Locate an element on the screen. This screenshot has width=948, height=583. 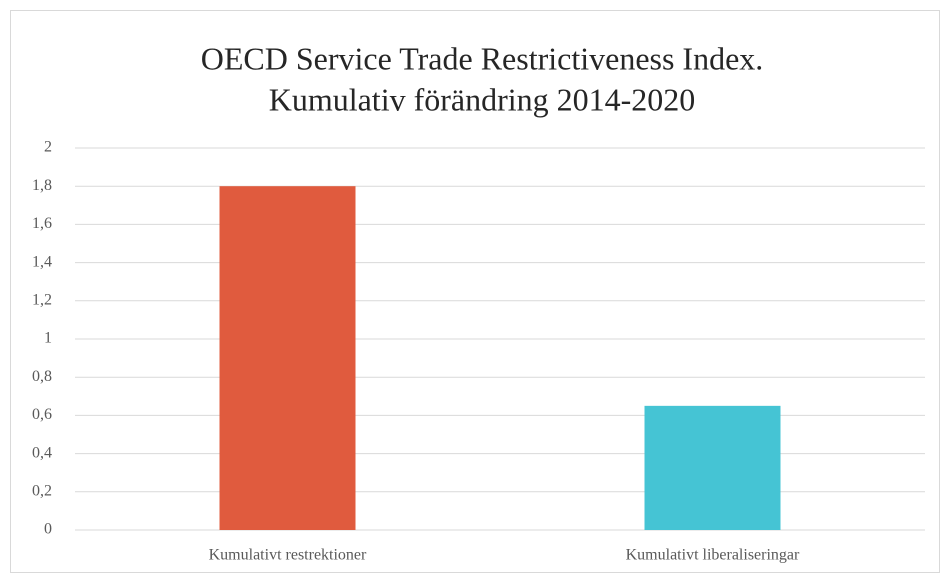
y-tick-label: 1,2 is located at coordinates (42, 299).